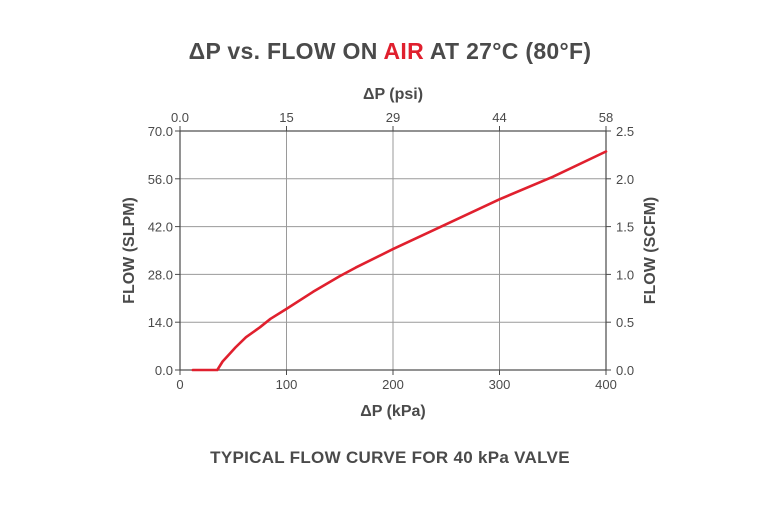 Image resolution: width=780 pixels, height=520 pixels. What do you see at coordinates (129, 250) in the screenshot?
I see `y-axis-label: FLOW (SLPM)` at bounding box center [129, 250].